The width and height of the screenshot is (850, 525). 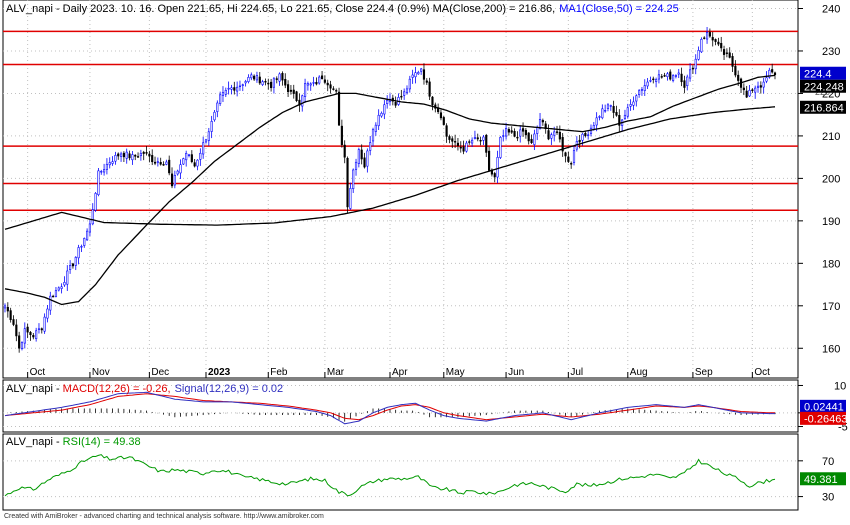 I want to click on date-x-tick-label: Feb, so click(x=279, y=372).